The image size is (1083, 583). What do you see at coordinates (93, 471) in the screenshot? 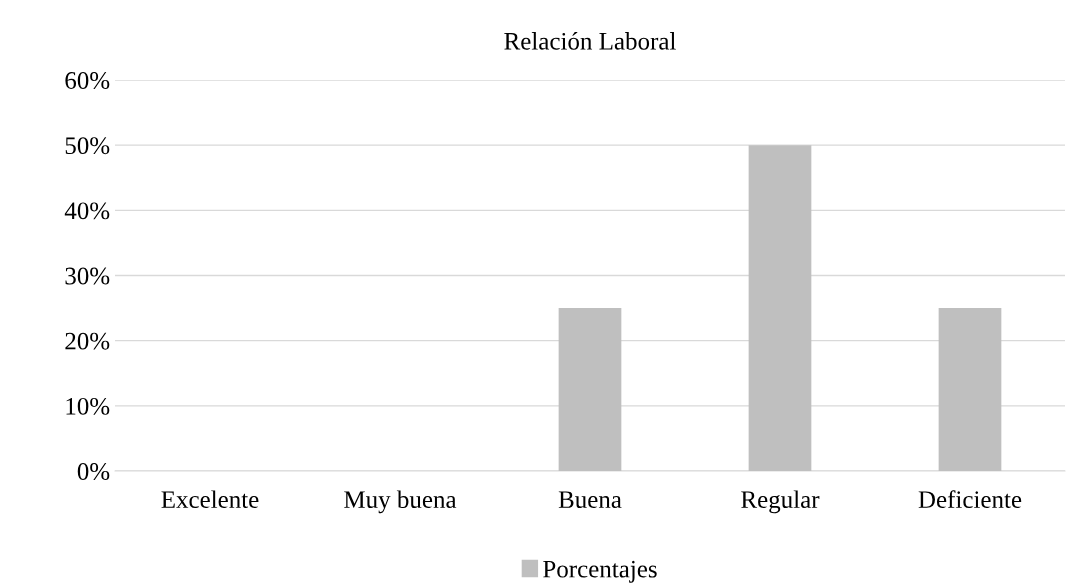
I see `y-tick-label: 0%` at bounding box center [93, 471].